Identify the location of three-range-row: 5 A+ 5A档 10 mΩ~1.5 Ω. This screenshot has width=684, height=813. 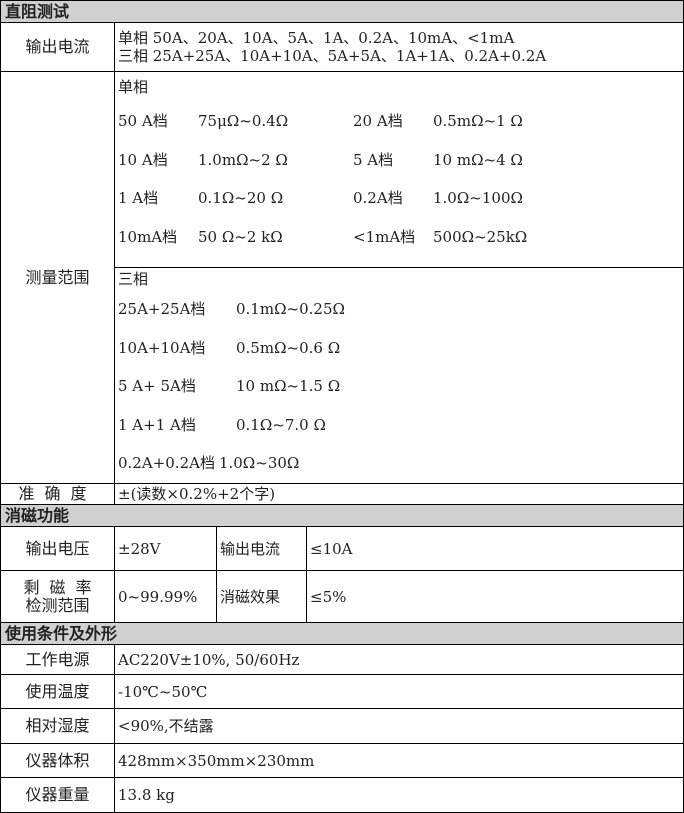
(399, 386).